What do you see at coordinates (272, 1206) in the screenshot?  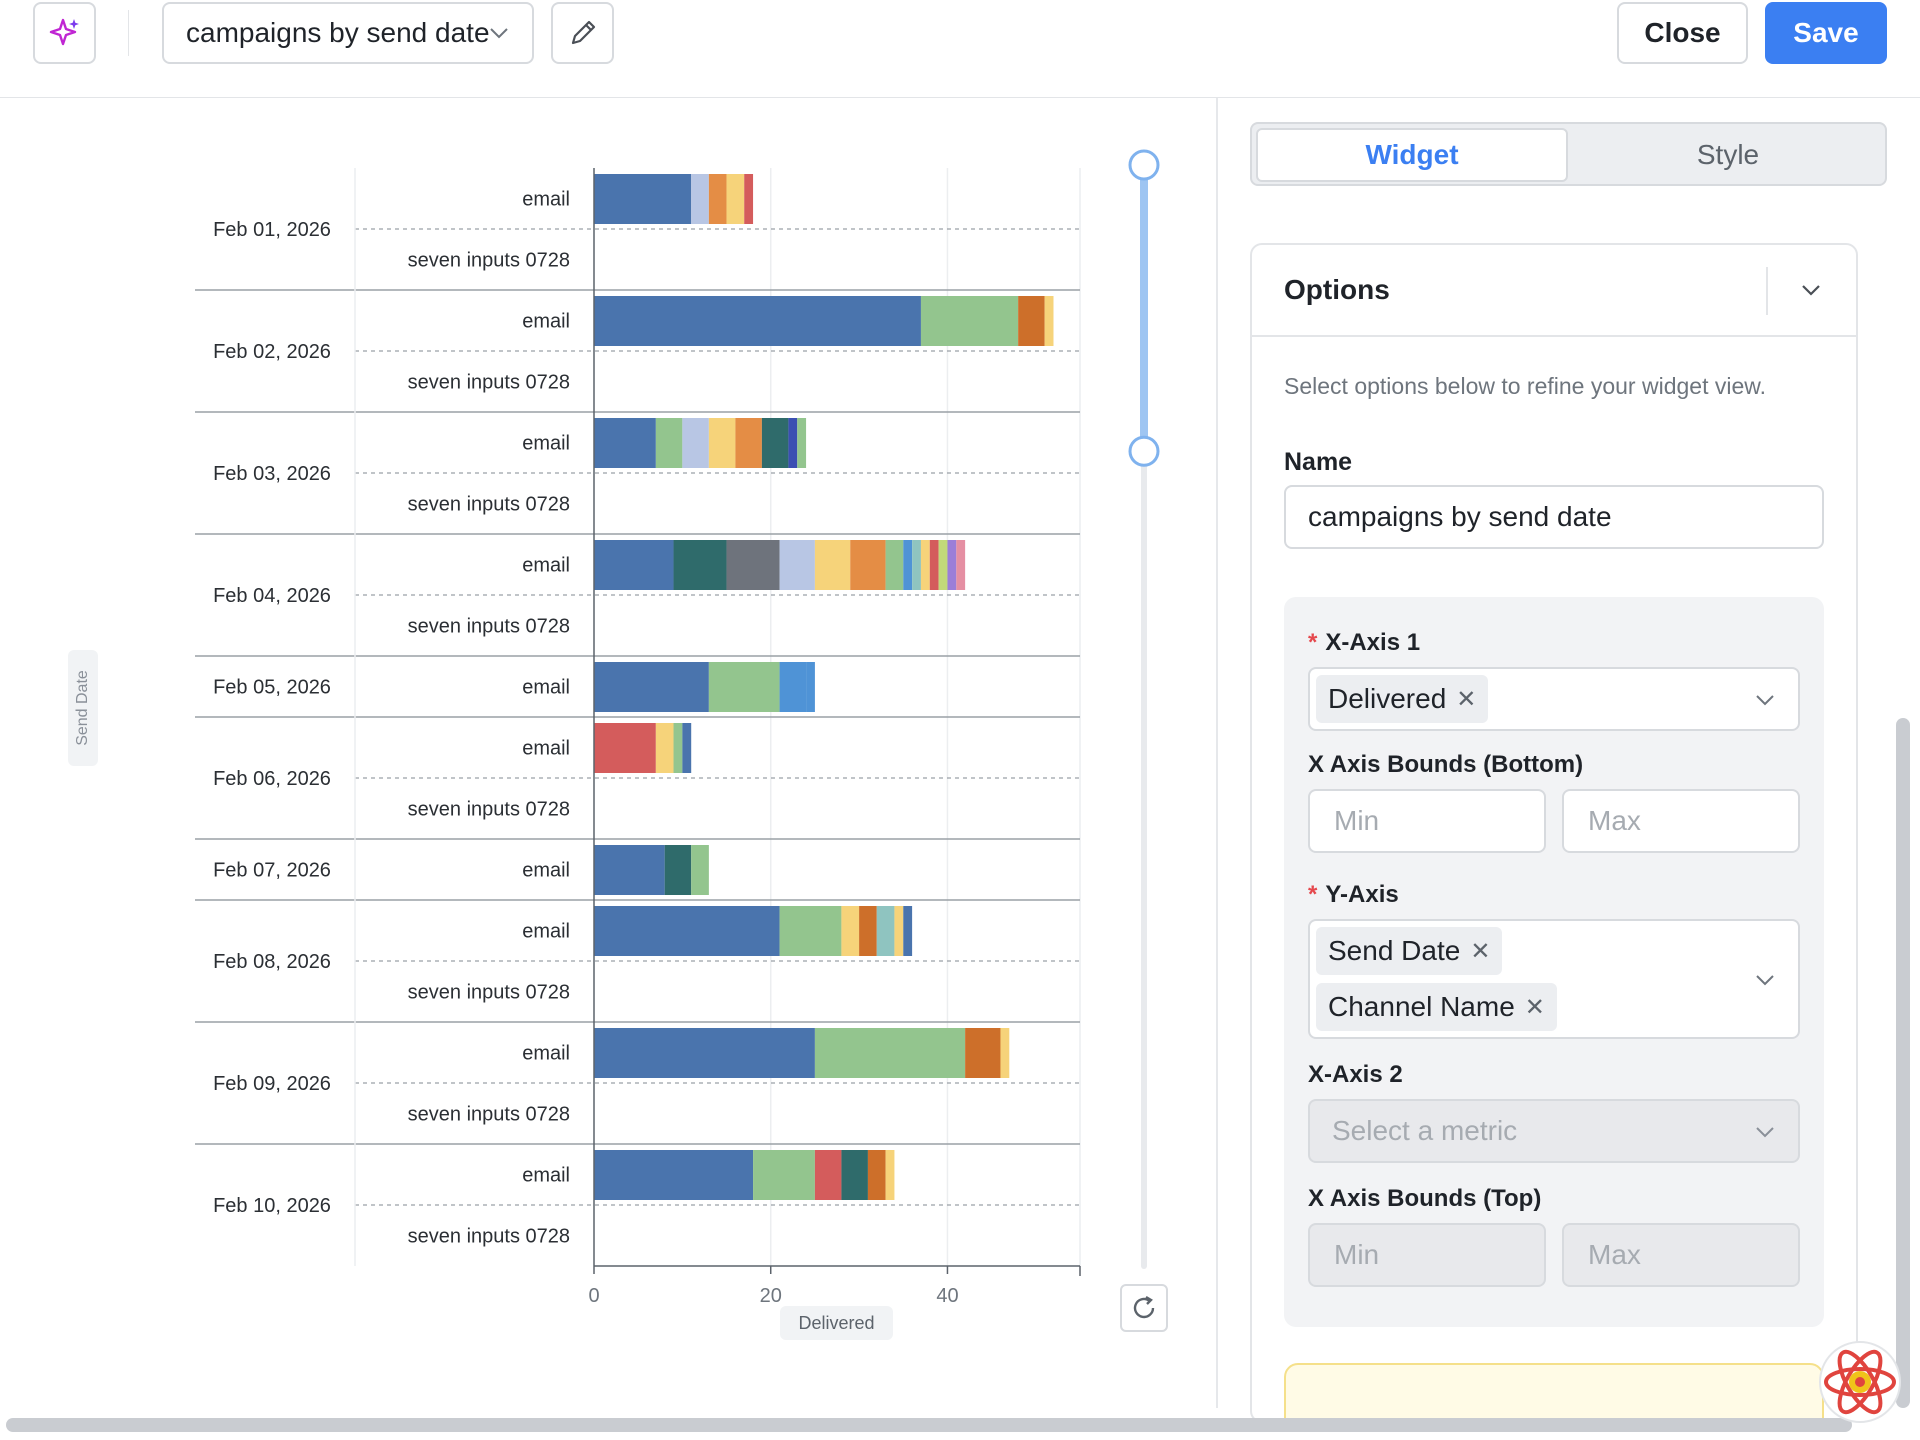 I see `y-tick-label-date: Feb 10, 2026` at bounding box center [272, 1206].